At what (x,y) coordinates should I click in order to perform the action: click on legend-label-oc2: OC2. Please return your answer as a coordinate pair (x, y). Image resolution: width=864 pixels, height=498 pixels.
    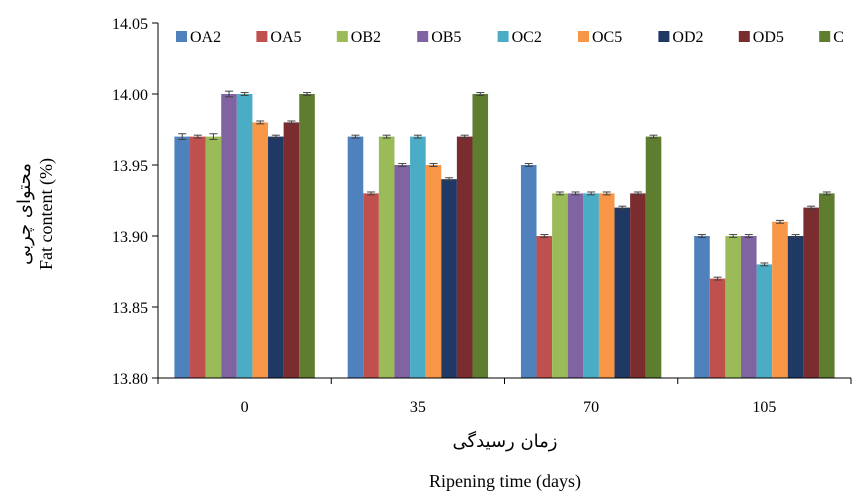
    Looking at the image, I should click on (527, 37).